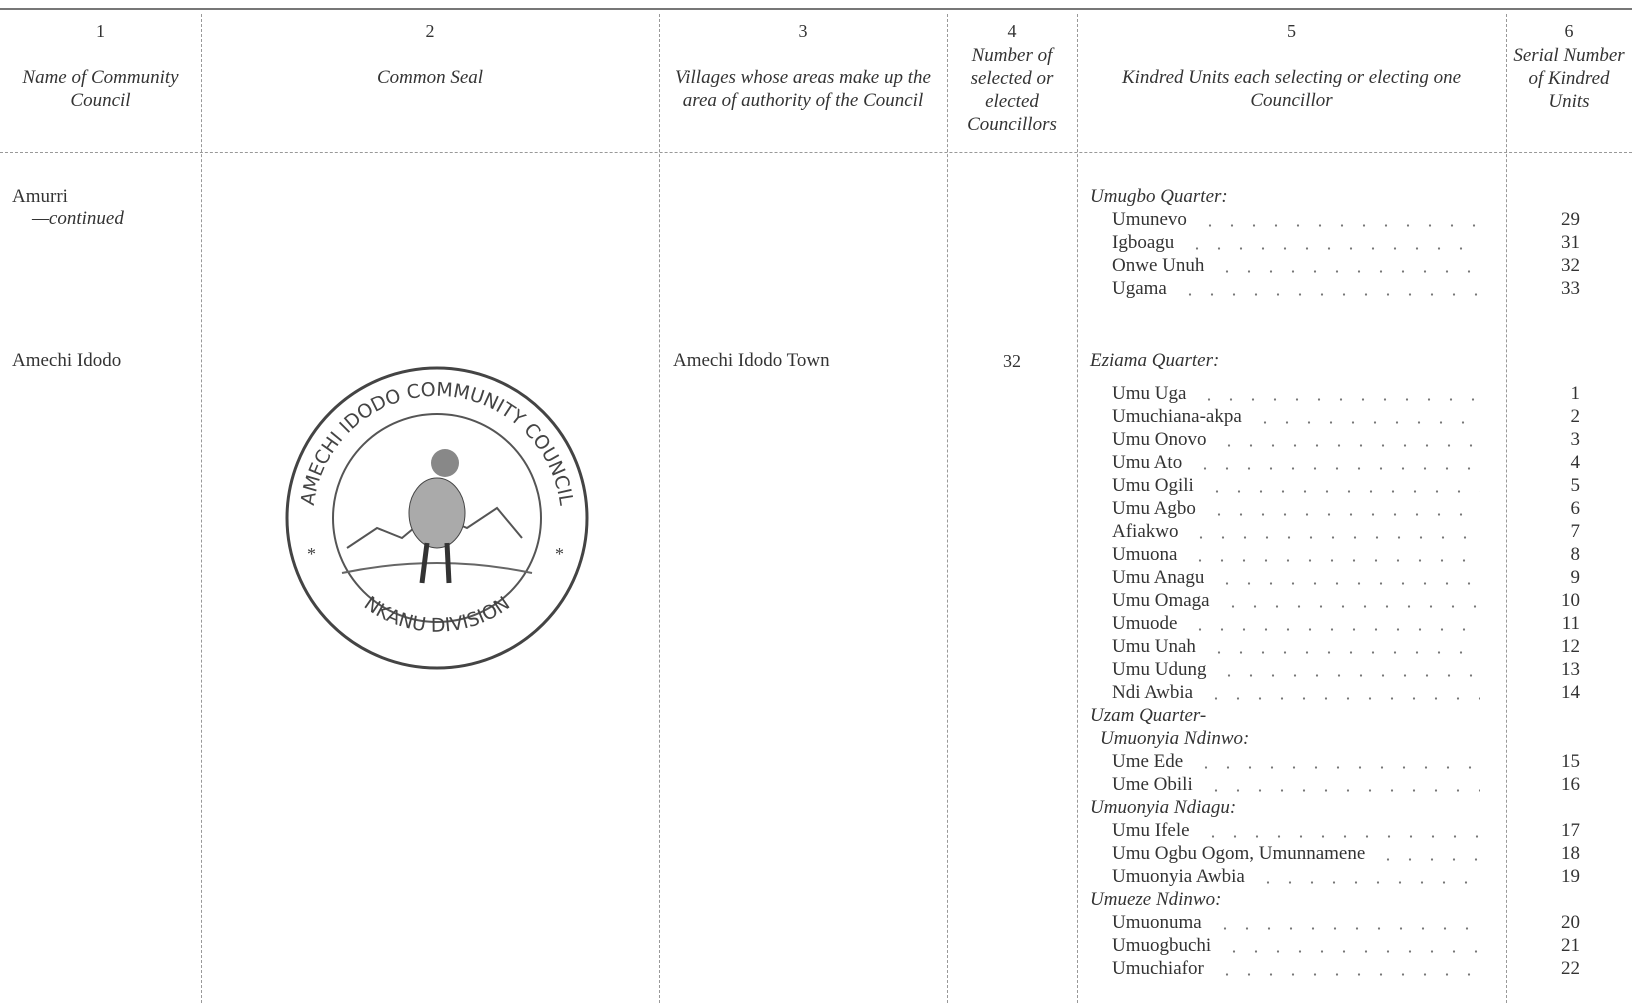 The width and height of the screenshot is (1632, 1003). I want to click on serial-number: 21, so click(1570, 945).